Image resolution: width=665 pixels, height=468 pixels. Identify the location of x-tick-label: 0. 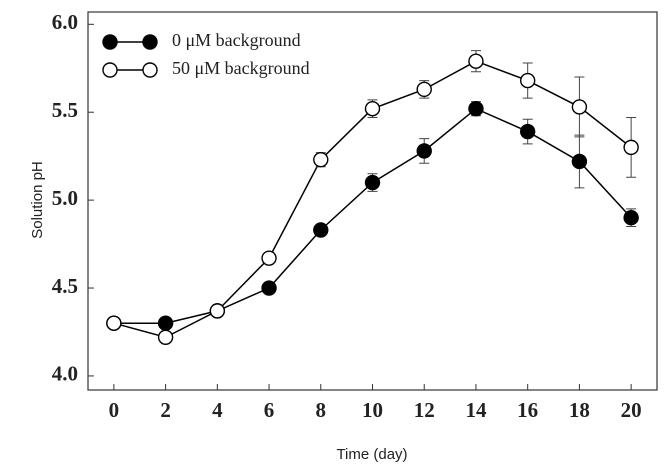
(114, 410).